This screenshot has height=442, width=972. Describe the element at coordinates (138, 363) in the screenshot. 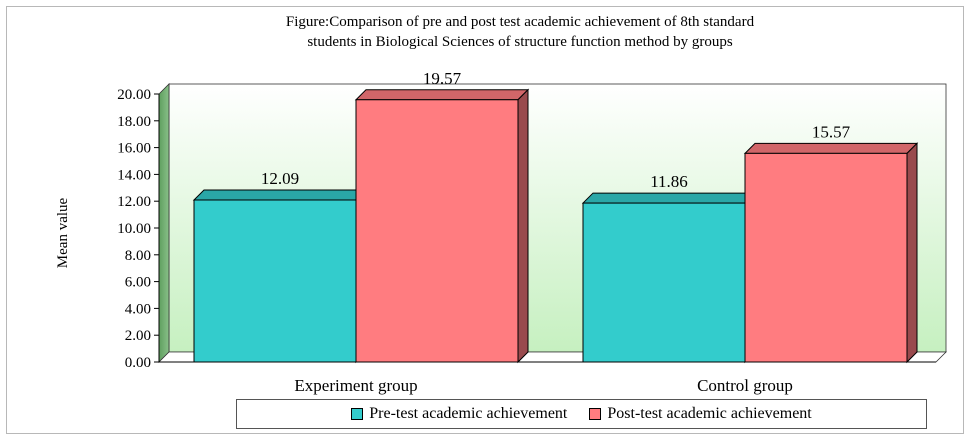

I see `y-tick-label: 0.00` at that location.